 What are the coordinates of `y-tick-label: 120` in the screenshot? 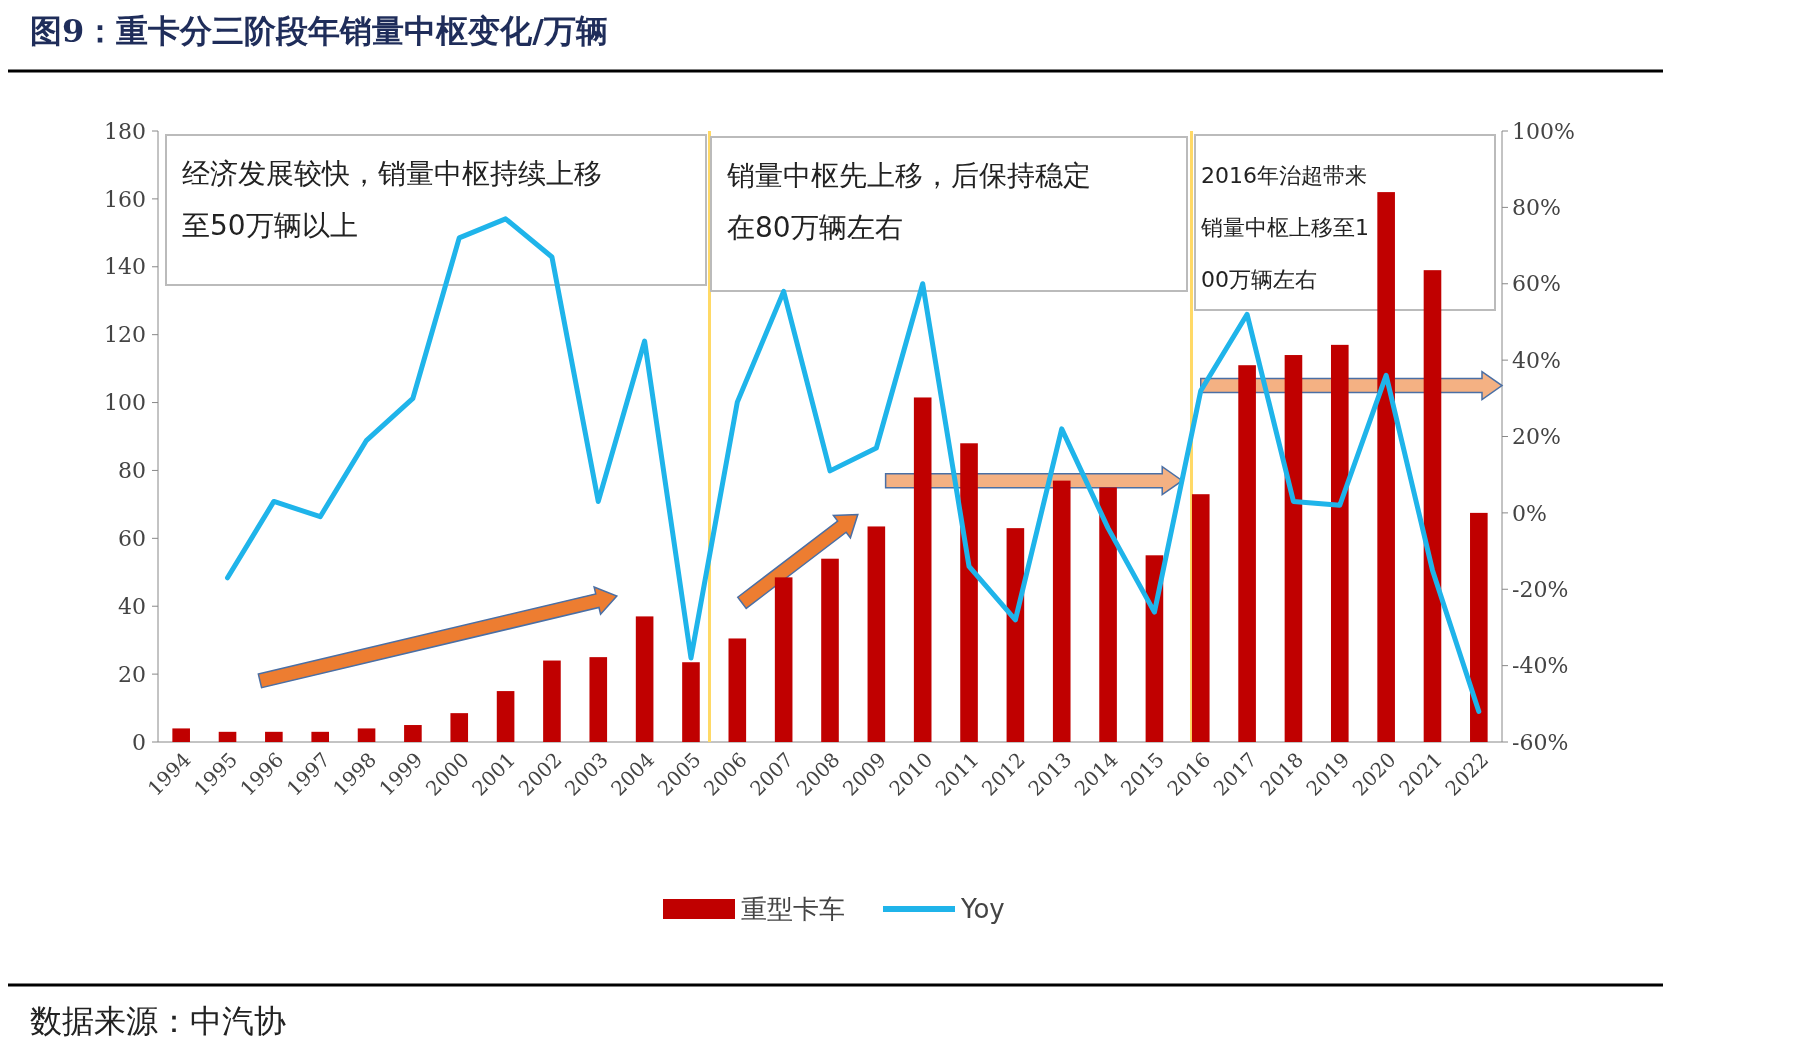 It's located at (125, 335).